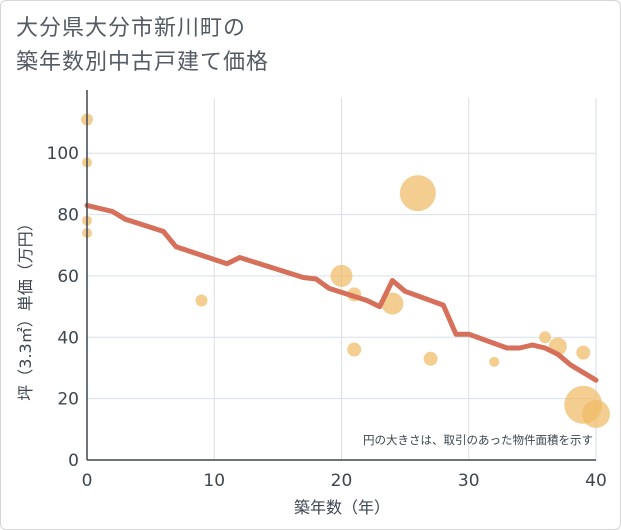 The height and width of the screenshot is (530, 621). Describe the element at coordinates (596, 481) in the screenshot. I see `x-tick-label: 40` at that location.